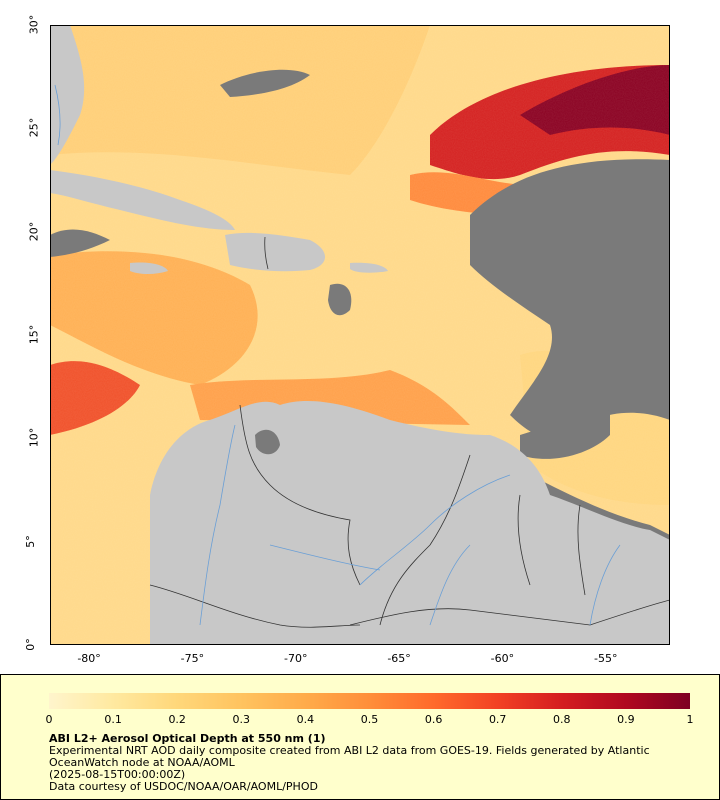  I want to click on missing-data-island, so click(340, 299).